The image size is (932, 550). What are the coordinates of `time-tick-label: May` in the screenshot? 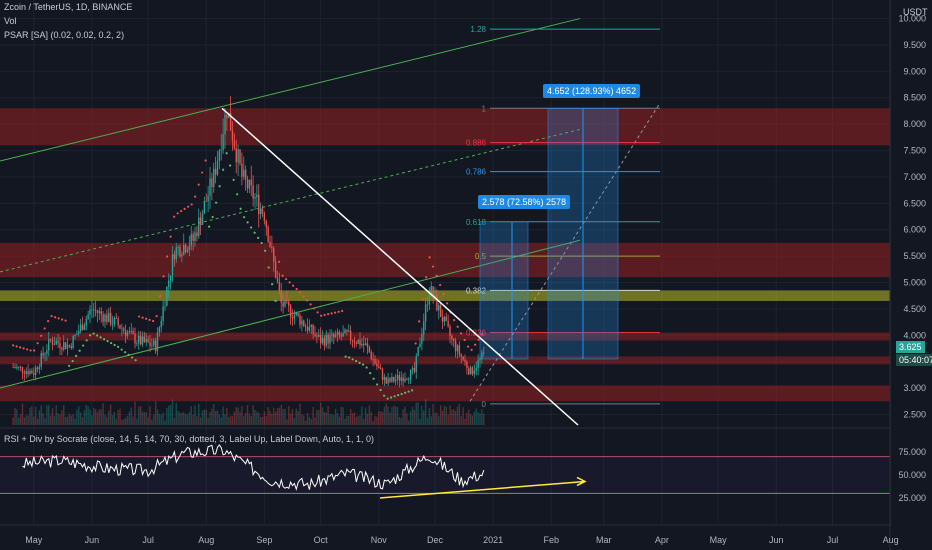 It's located at (719, 540).